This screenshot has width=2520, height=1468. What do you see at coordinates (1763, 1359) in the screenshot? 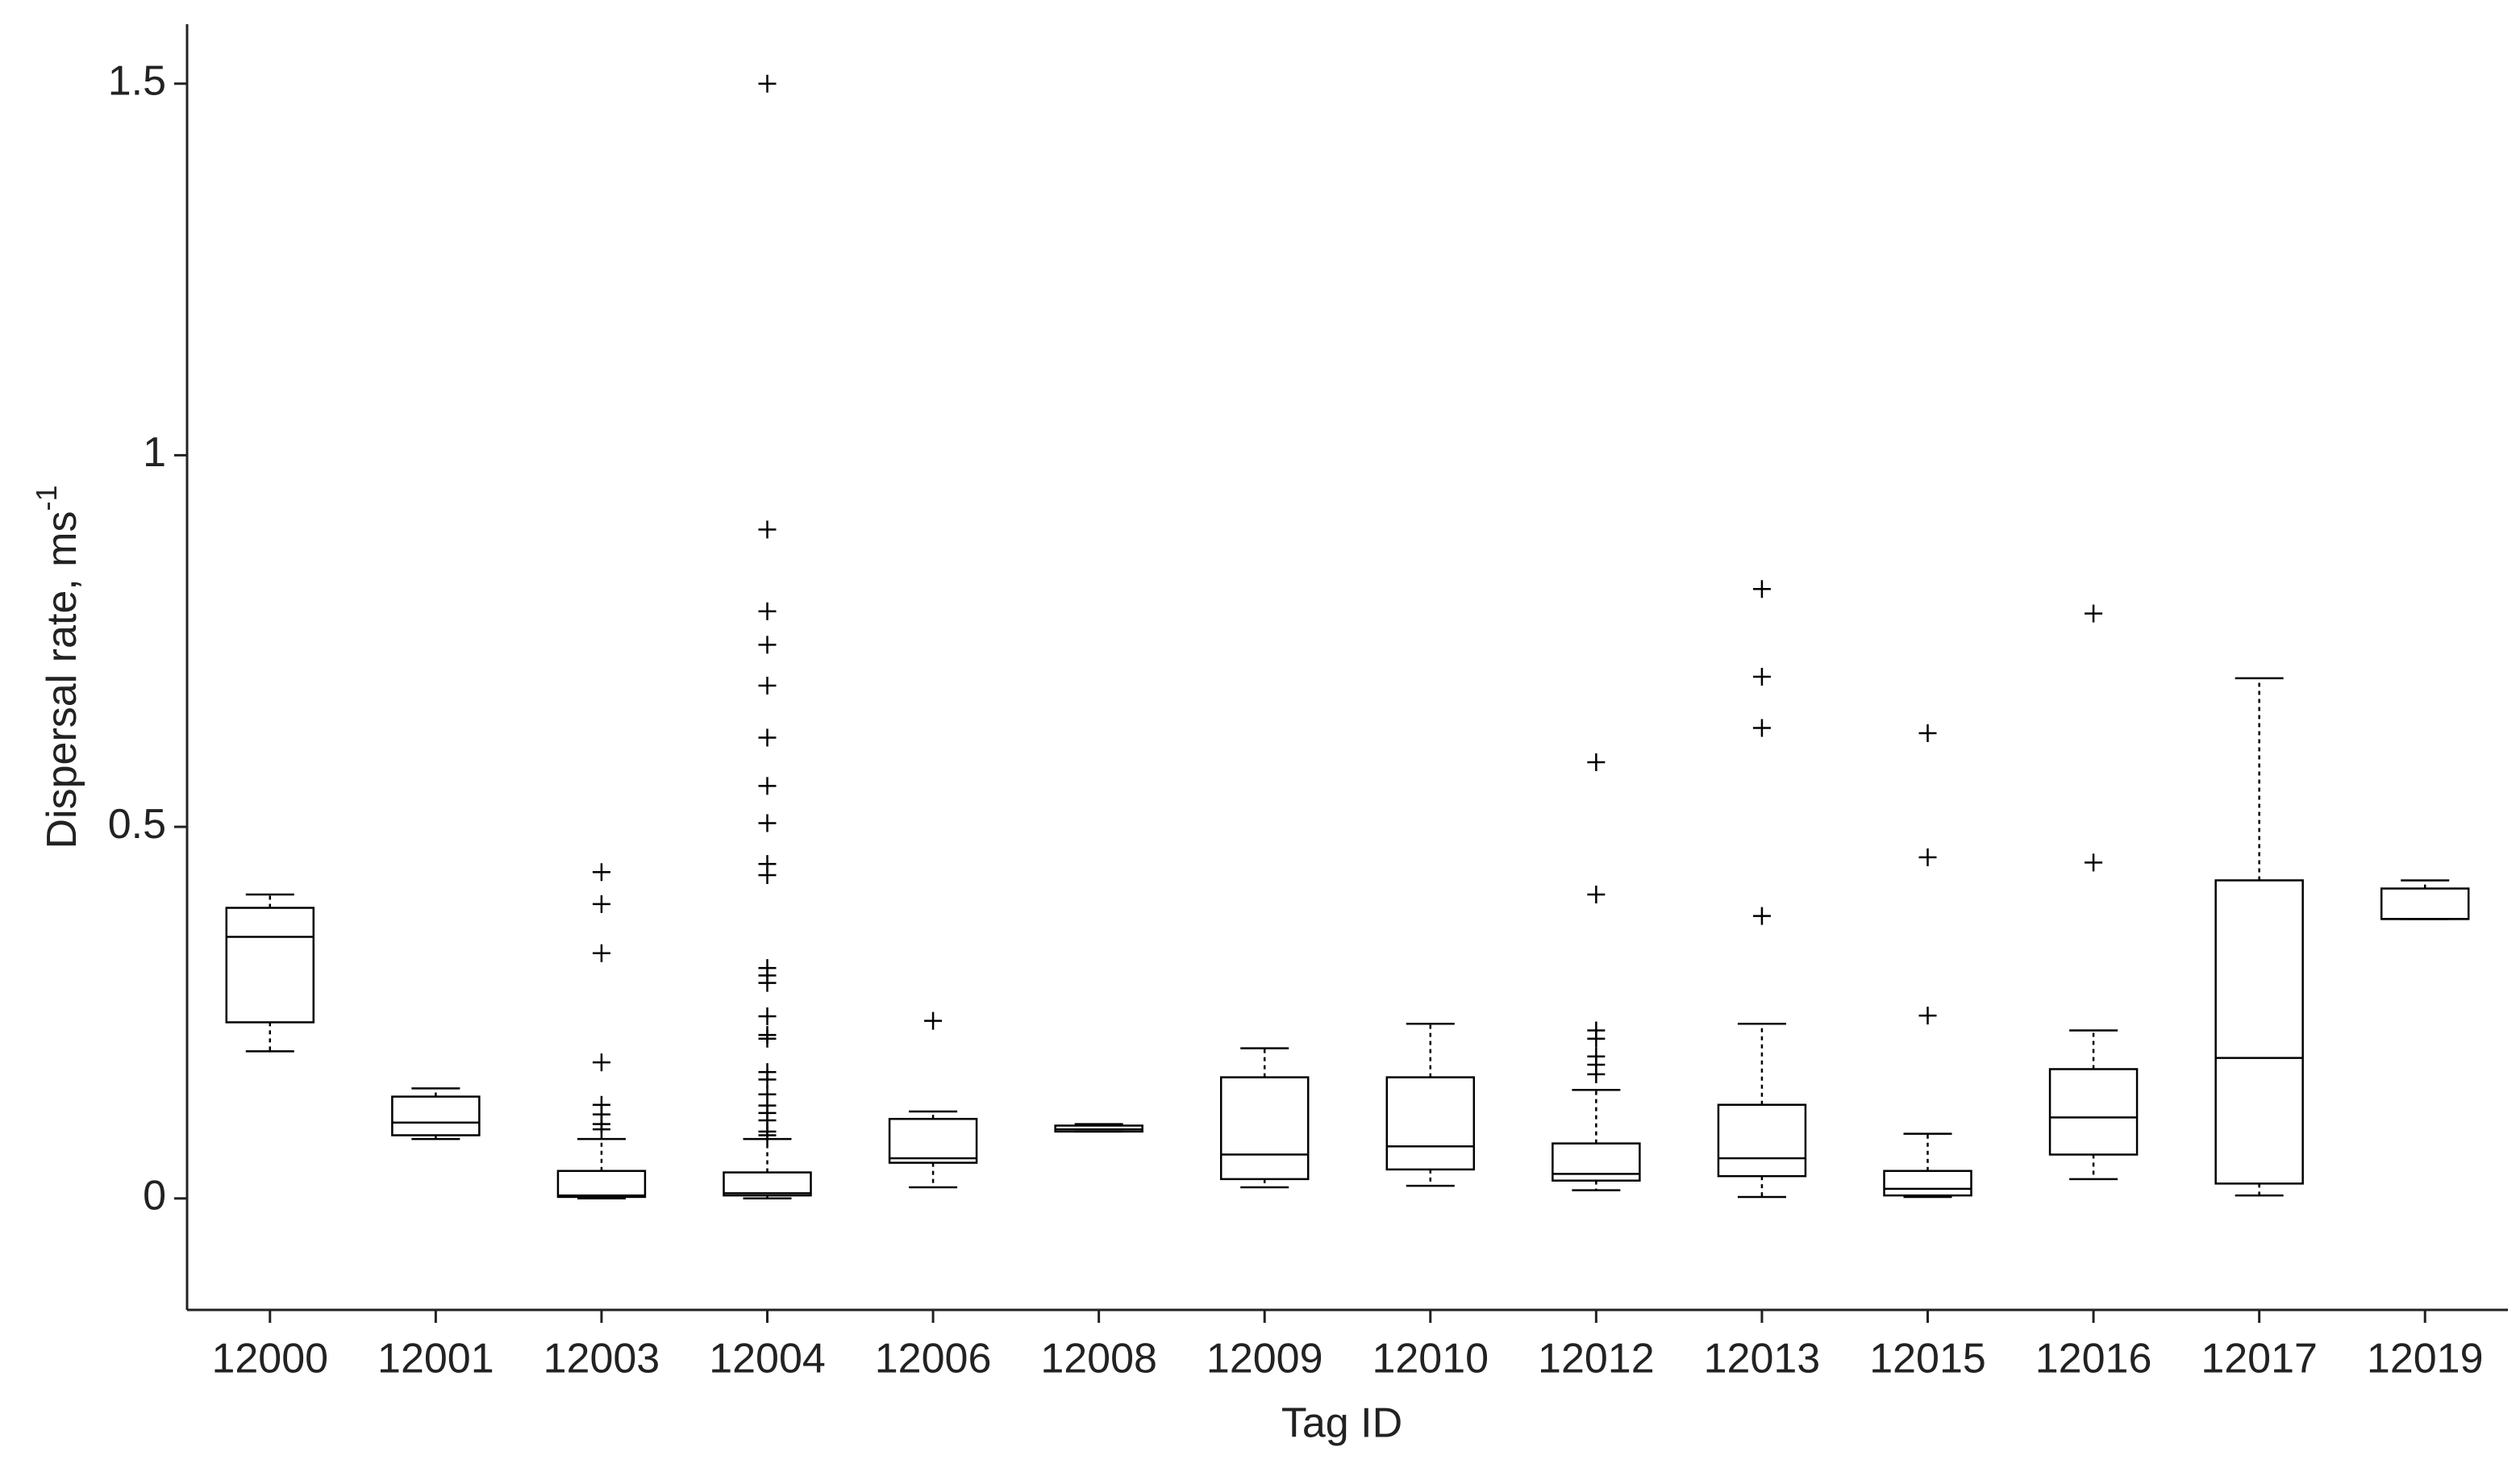
I see `x-tick-label: 12013` at bounding box center [1763, 1359].